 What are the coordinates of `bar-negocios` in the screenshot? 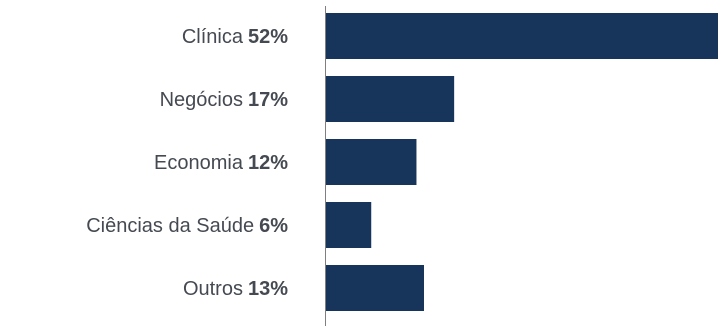 It's located at (390, 99).